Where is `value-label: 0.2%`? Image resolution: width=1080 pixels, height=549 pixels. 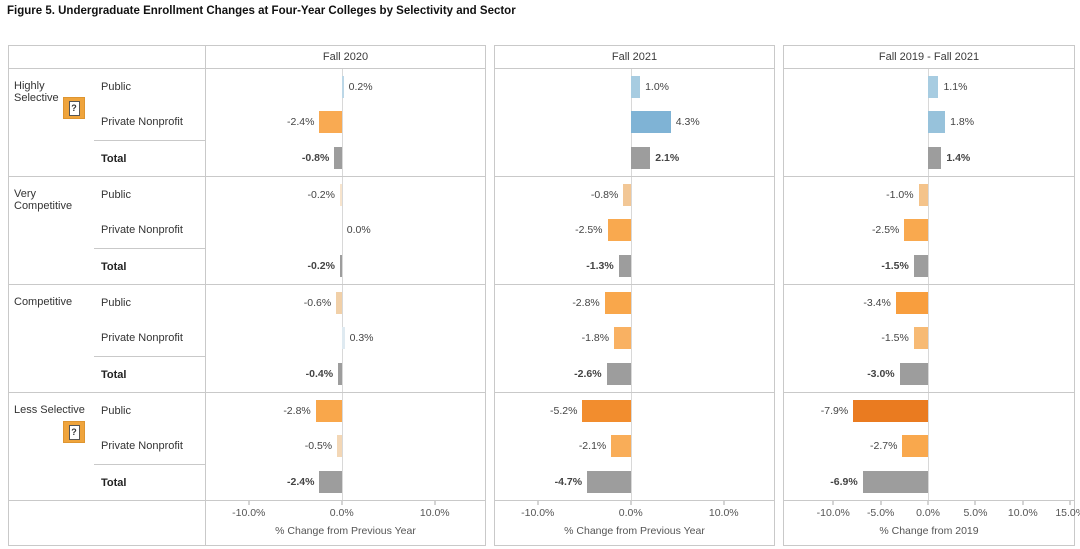
value-label: 0.2% is located at coordinates (360, 86).